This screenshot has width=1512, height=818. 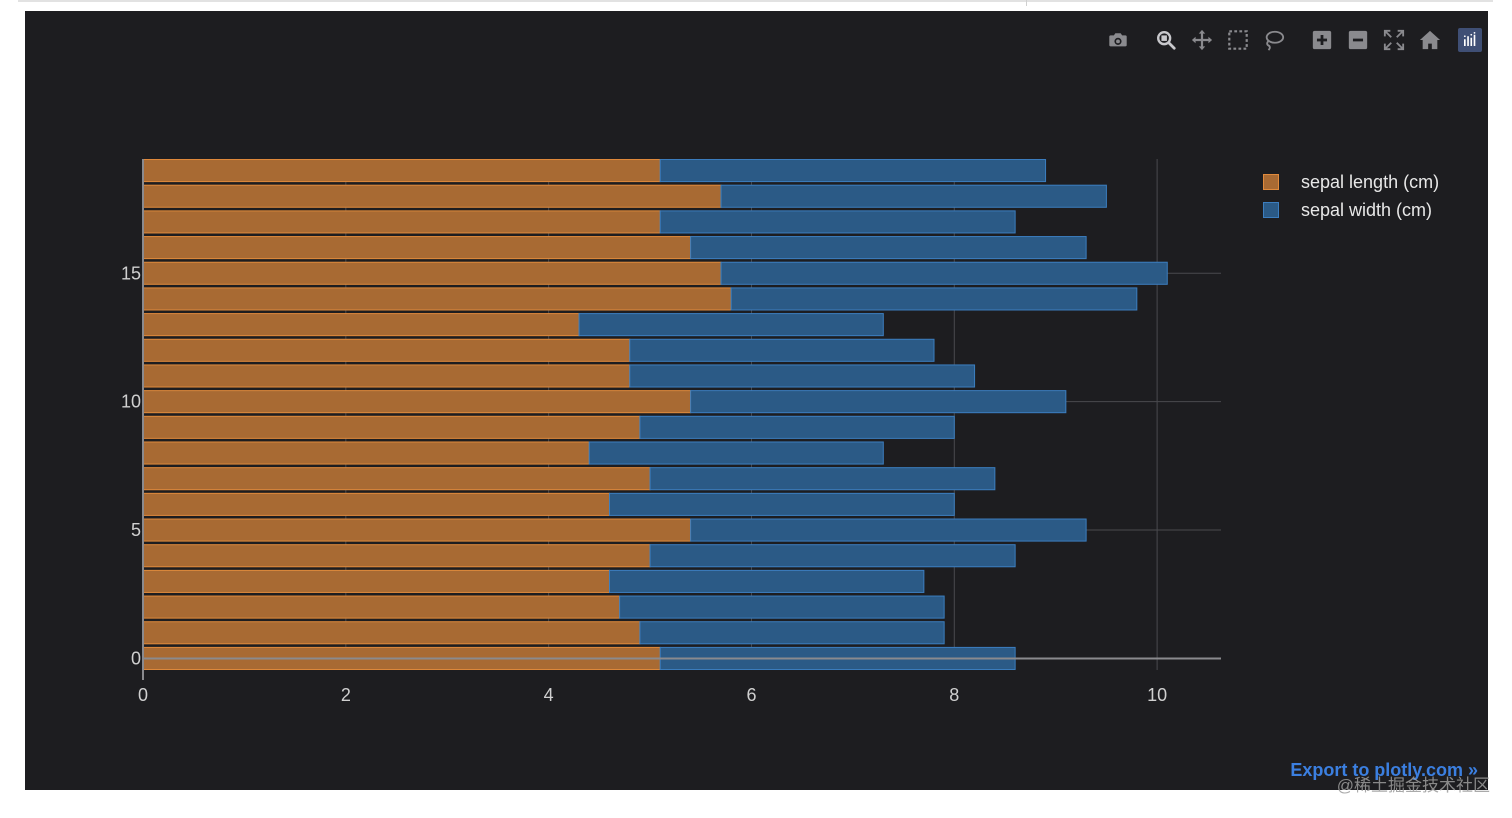 What do you see at coordinates (1367, 209) in the screenshot?
I see `legend-label: sepal width (cm)` at bounding box center [1367, 209].